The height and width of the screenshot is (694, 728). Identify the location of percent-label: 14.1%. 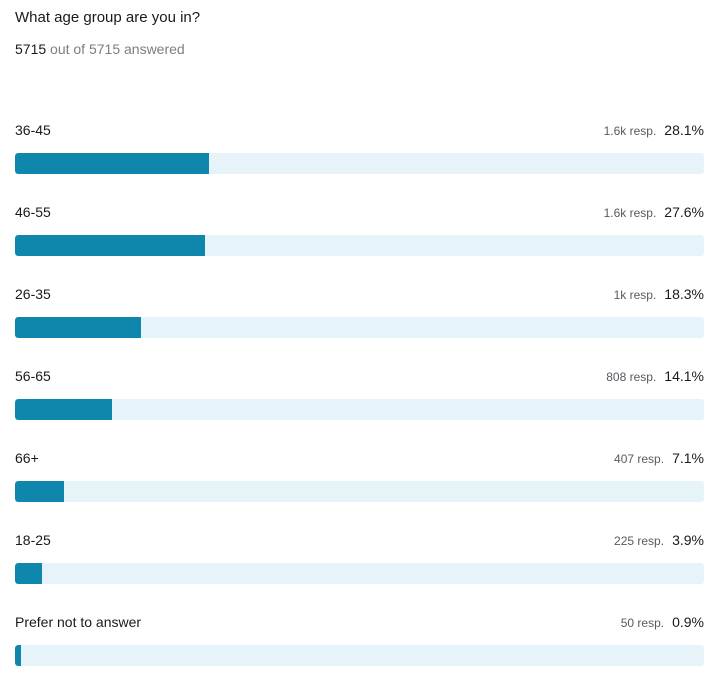
(684, 376).